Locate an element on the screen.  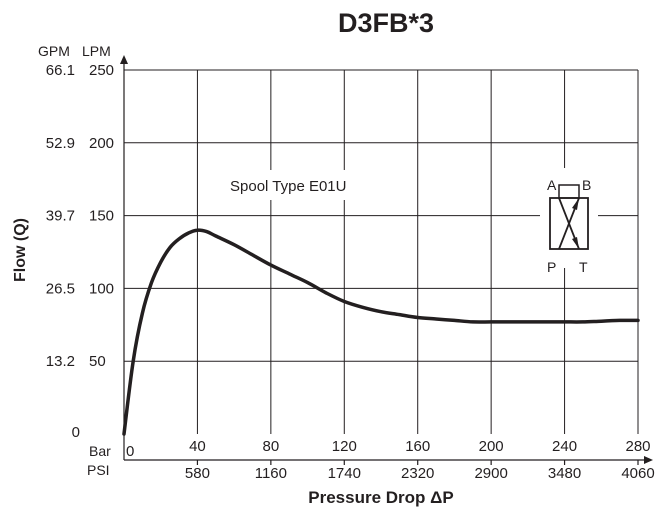
x-tick-label-bar: 0 is located at coordinates (130, 451).